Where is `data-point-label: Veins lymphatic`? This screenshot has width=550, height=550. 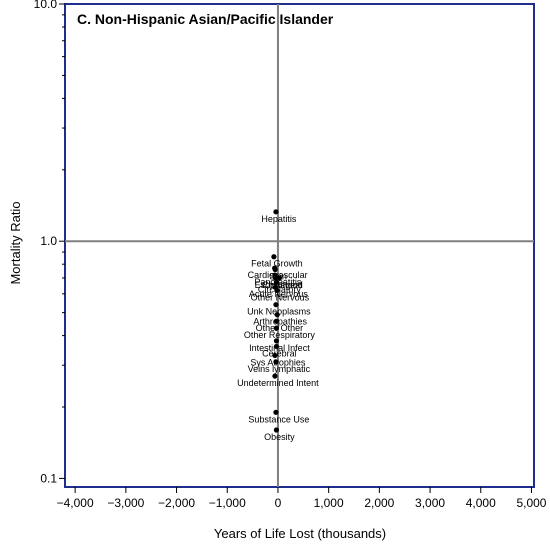 data-point-label: Veins lymphatic is located at coordinates (279, 369).